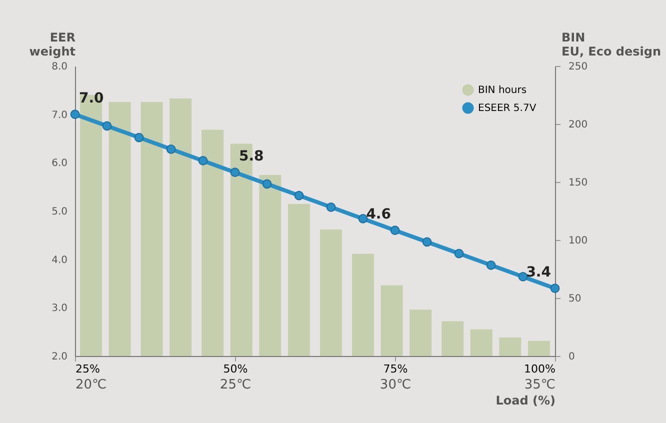  I want to click on data-label: 4.6, so click(378, 214).